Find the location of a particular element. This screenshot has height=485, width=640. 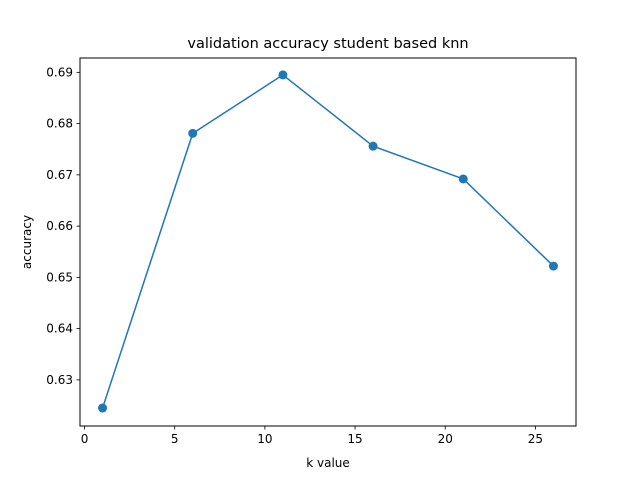

x-tick-label: 25 is located at coordinates (535, 439).